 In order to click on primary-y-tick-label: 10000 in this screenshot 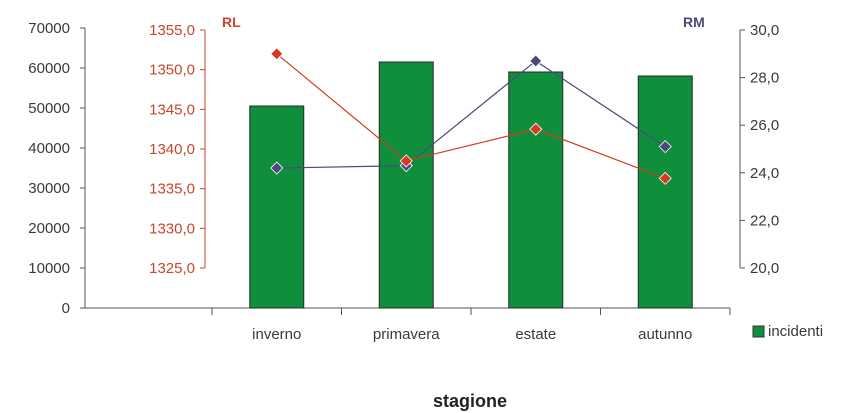, I will do `click(49, 268)`.